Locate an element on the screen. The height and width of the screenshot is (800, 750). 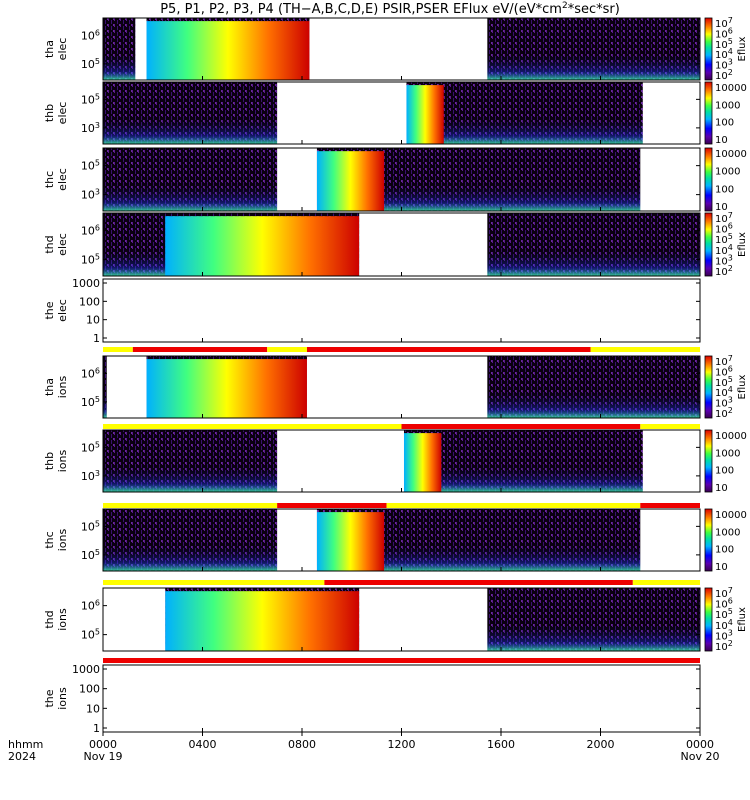
colorbar-tick-label: 10⁷ is located at coordinates (724, 23).